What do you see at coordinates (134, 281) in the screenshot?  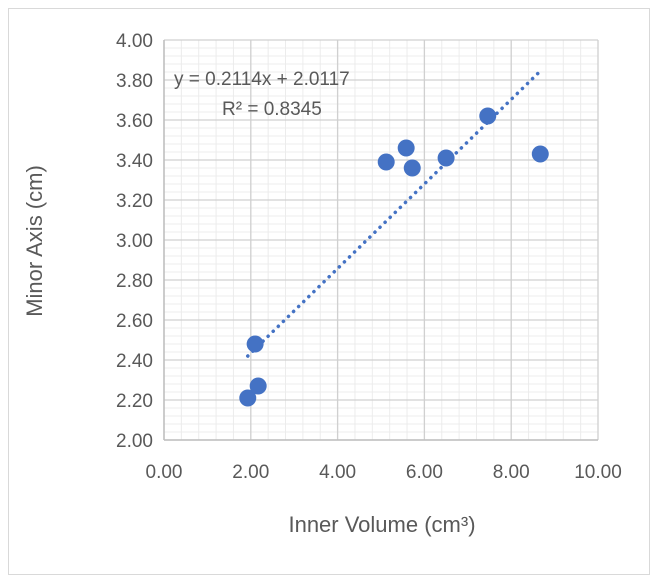 I see `y-tick-label: 2.80` at bounding box center [134, 281].